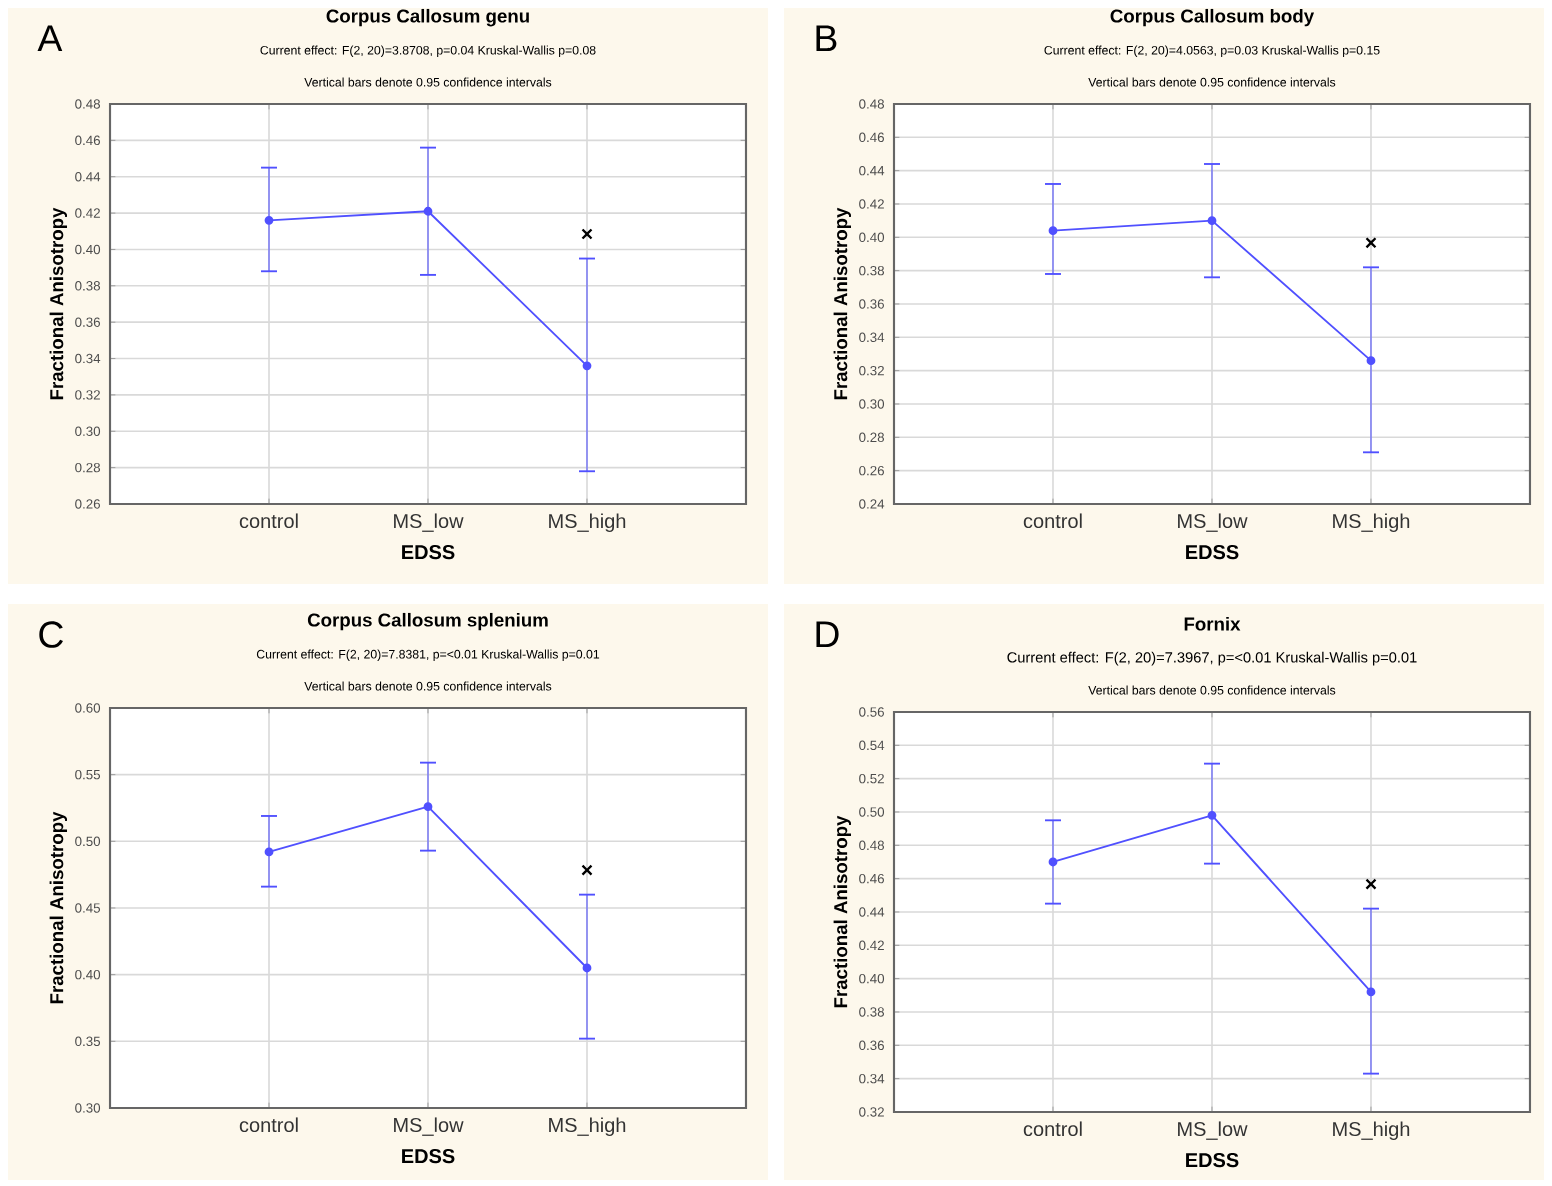 The image size is (1552, 1186). What do you see at coordinates (427, 17) in the screenshot?
I see `chart-title: Corpus Callosum genu` at bounding box center [427, 17].